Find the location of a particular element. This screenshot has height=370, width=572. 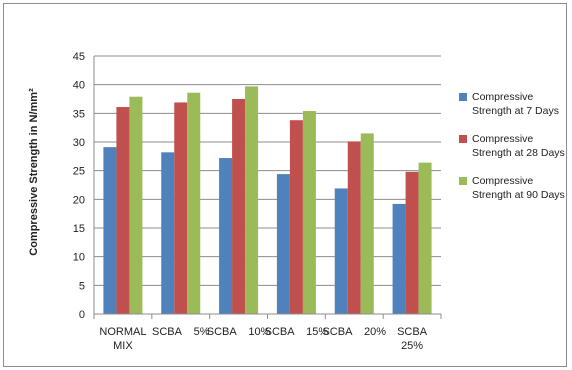

x-tick-label: SCBA 10% is located at coordinates (239, 332).